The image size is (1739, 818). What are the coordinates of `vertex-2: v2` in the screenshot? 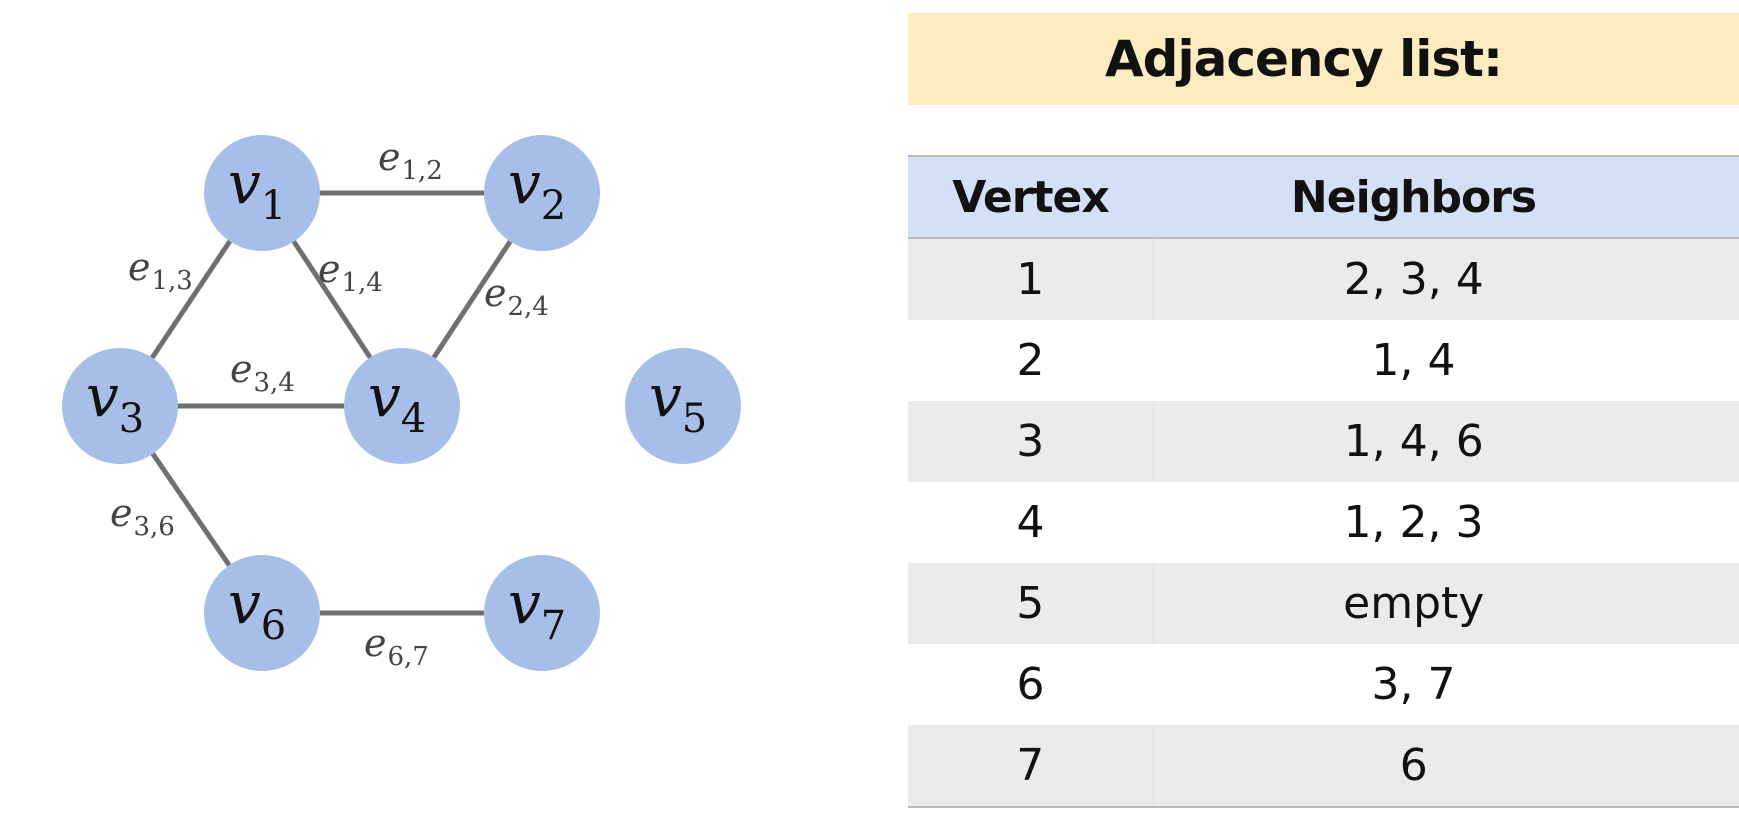 It's located at (542, 193).